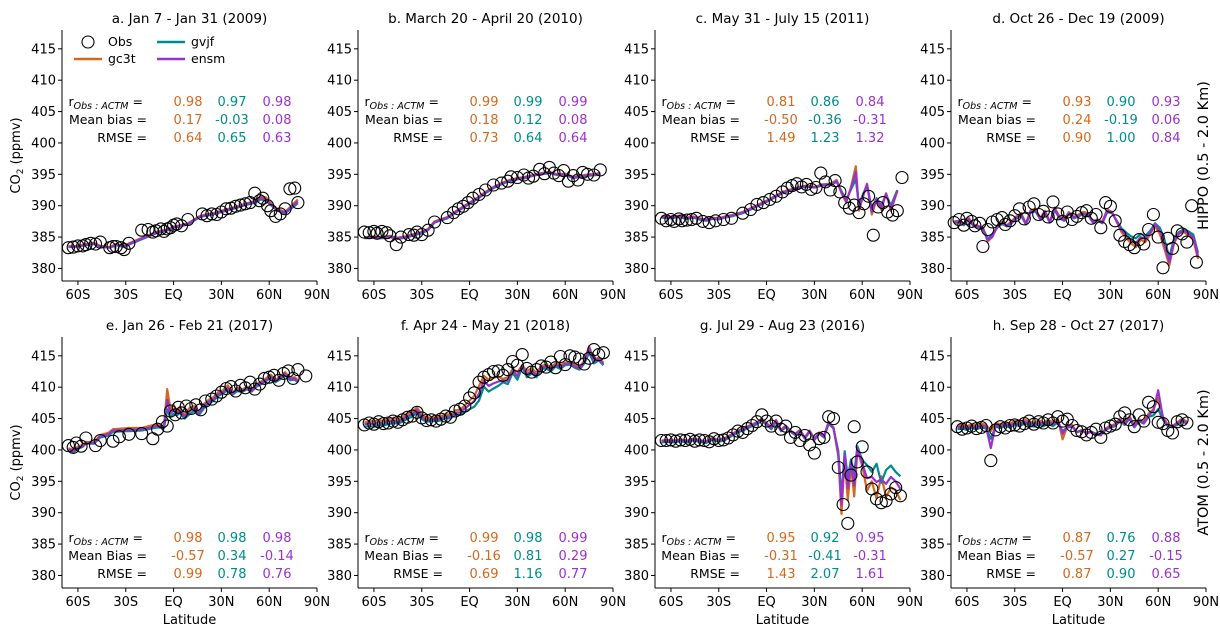 The height and width of the screenshot is (628, 1220). What do you see at coordinates (16, 490) in the screenshot?
I see `ylabel-prefix: CO` at bounding box center [16, 490].